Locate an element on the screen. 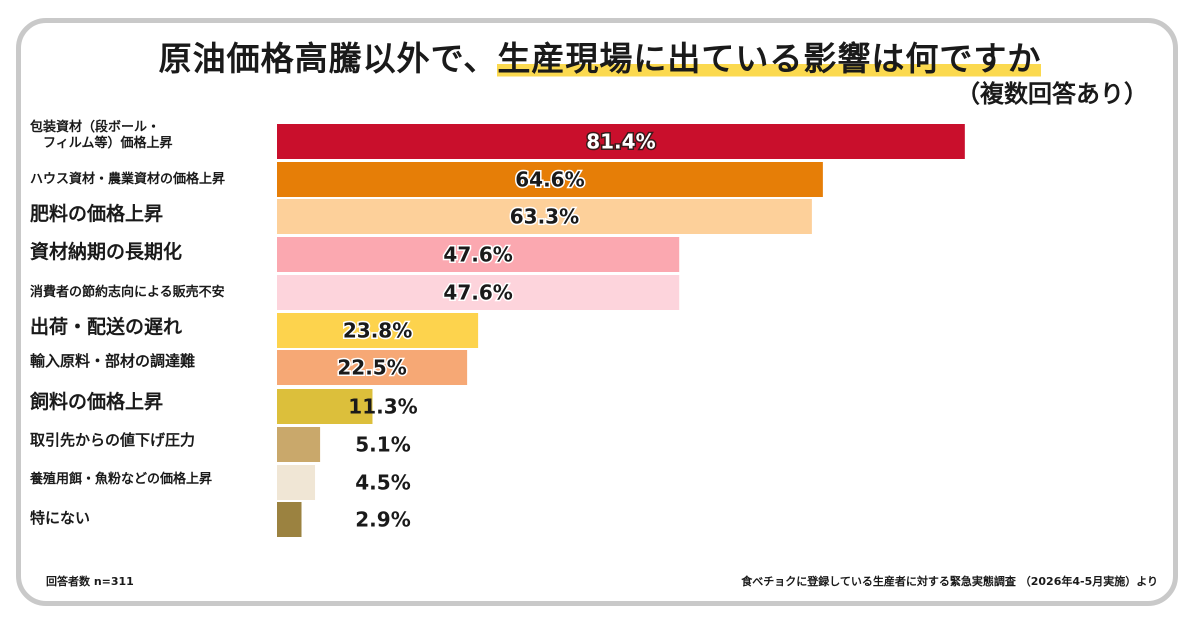 The image size is (1200, 630). bar-value-label-5: 23.8% is located at coordinates (377, 331).